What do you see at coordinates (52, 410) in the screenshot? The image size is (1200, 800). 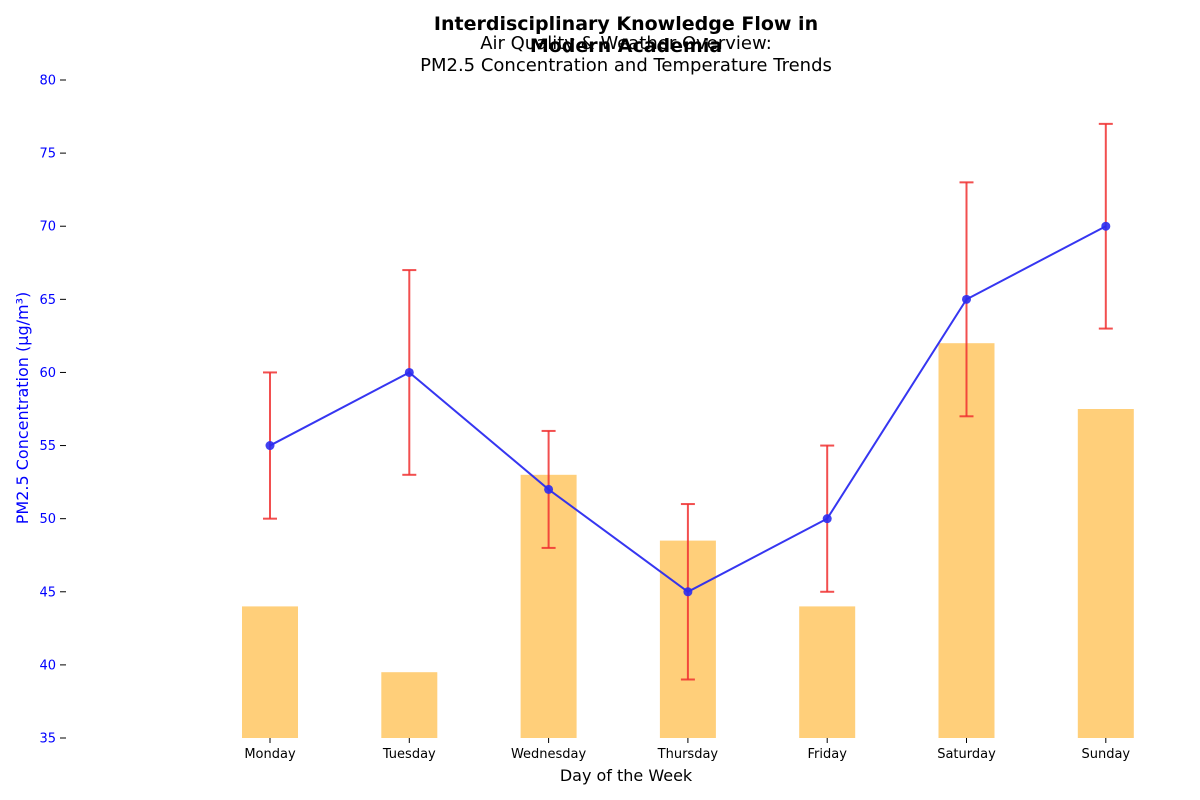 I see `y-axis: 35 40 45 50 55 60 65 70 75 80` at bounding box center [52, 410].